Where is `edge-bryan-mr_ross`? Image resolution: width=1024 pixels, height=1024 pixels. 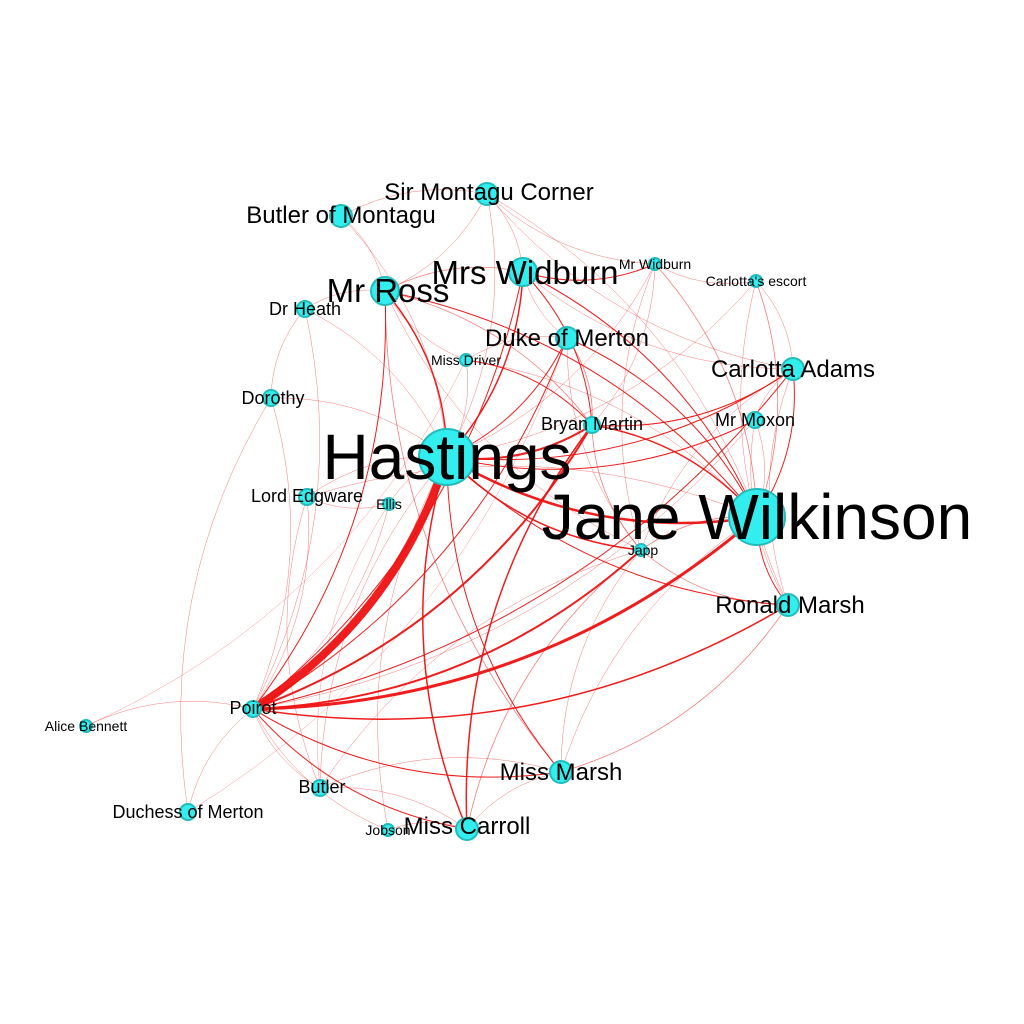 edge-bryan-mr_ross is located at coordinates (488, 358).